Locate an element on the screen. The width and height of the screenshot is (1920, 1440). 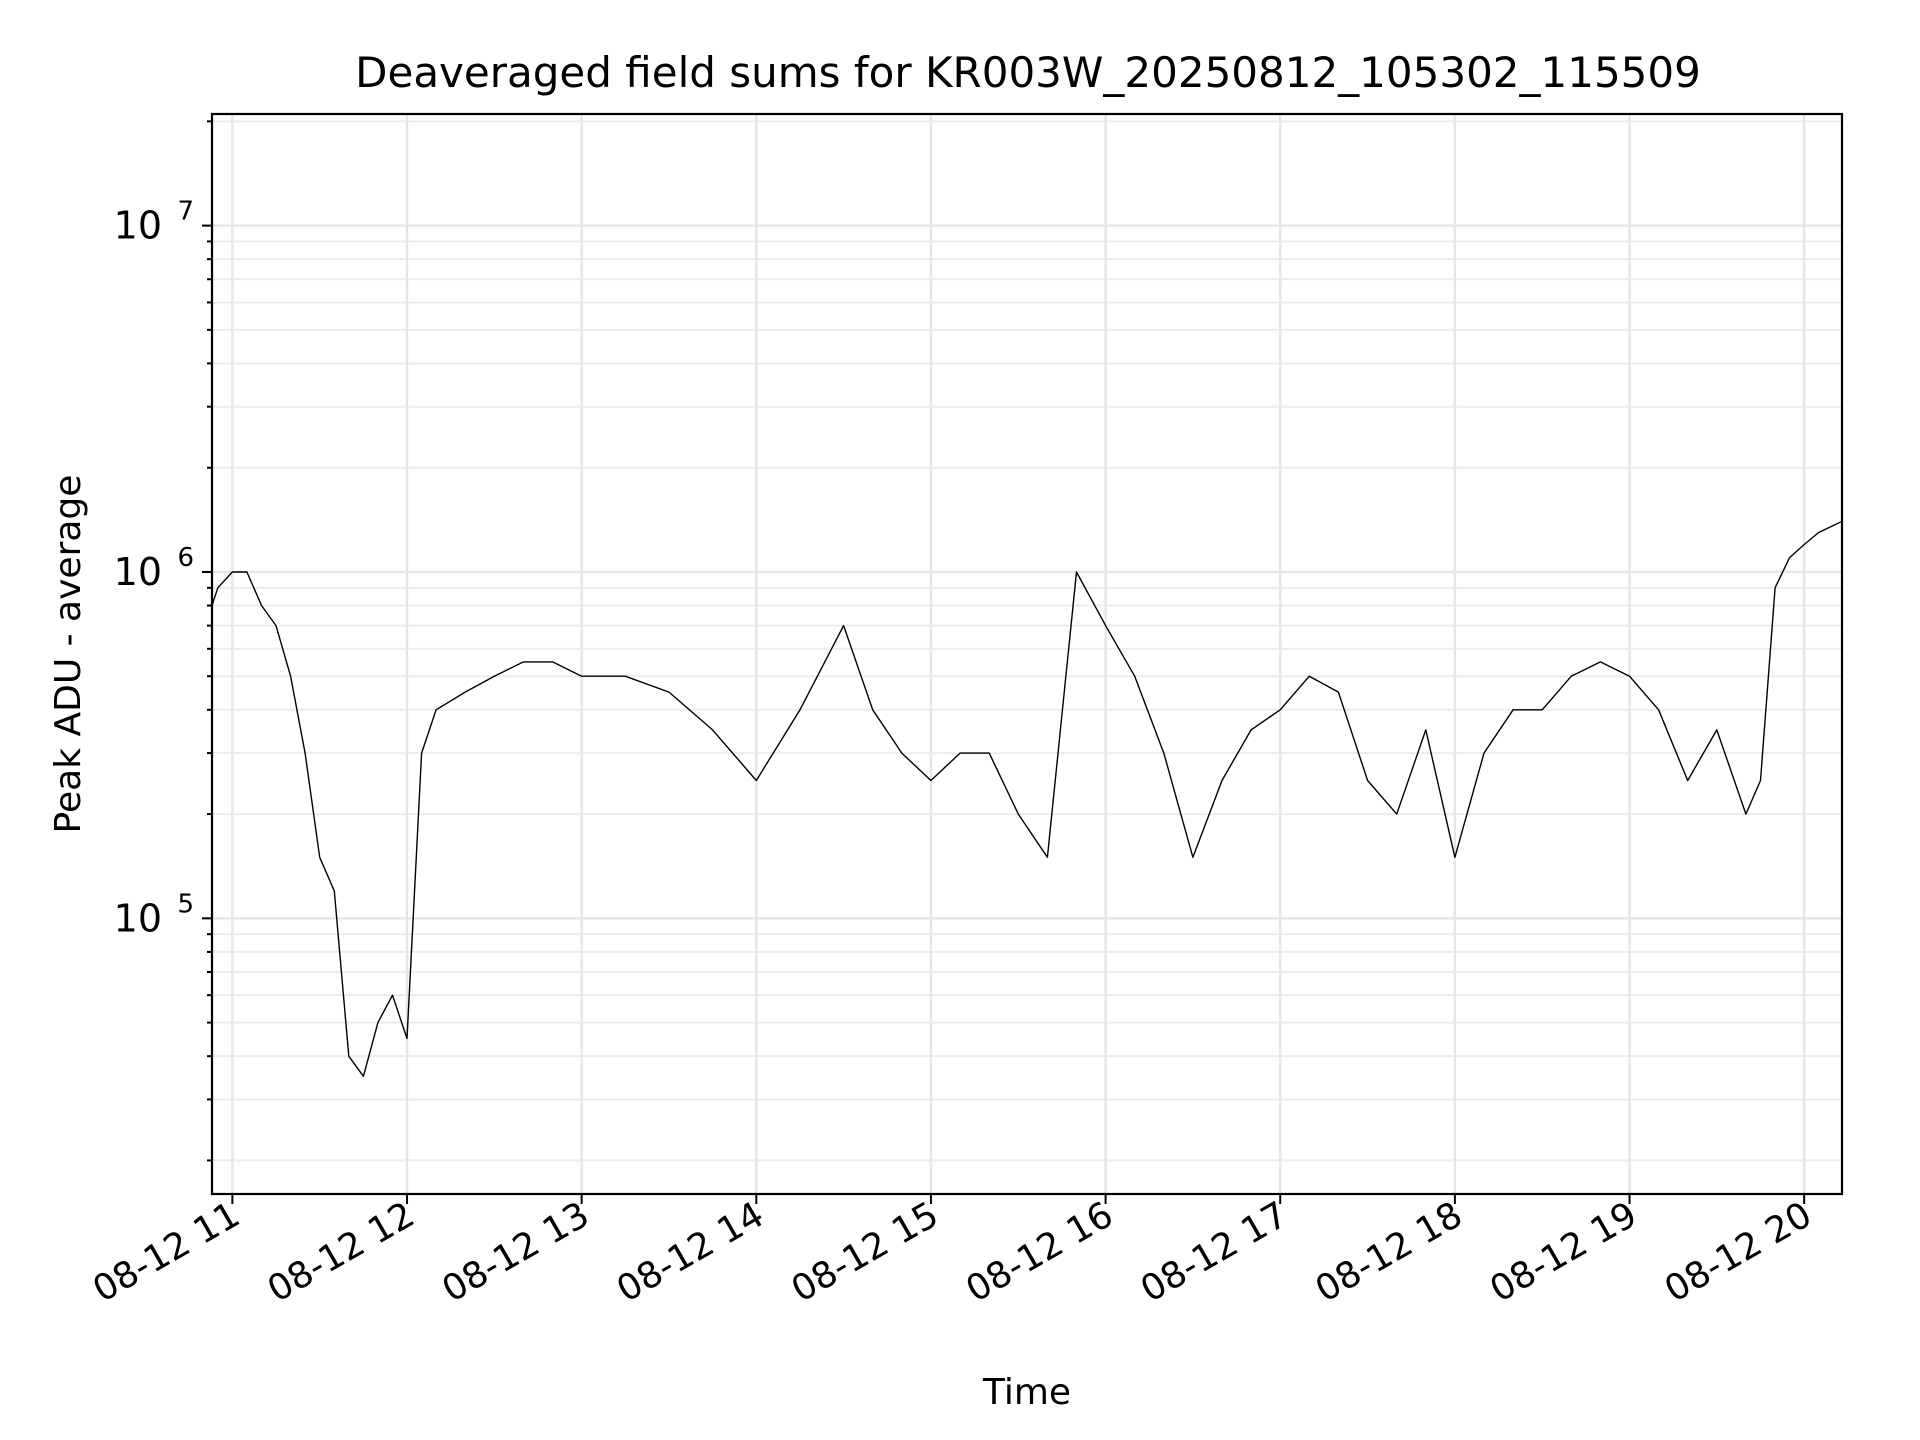
y-tick-exponent: 7 is located at coordinates (185, 212).